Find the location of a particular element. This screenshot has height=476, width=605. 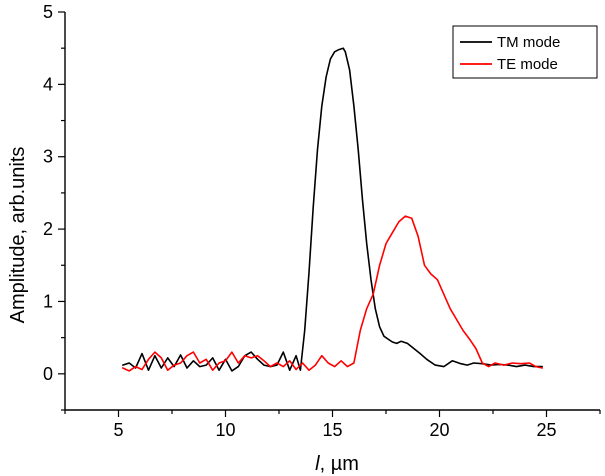

y-tick-label: 2 is located at coordinates (48, 229).